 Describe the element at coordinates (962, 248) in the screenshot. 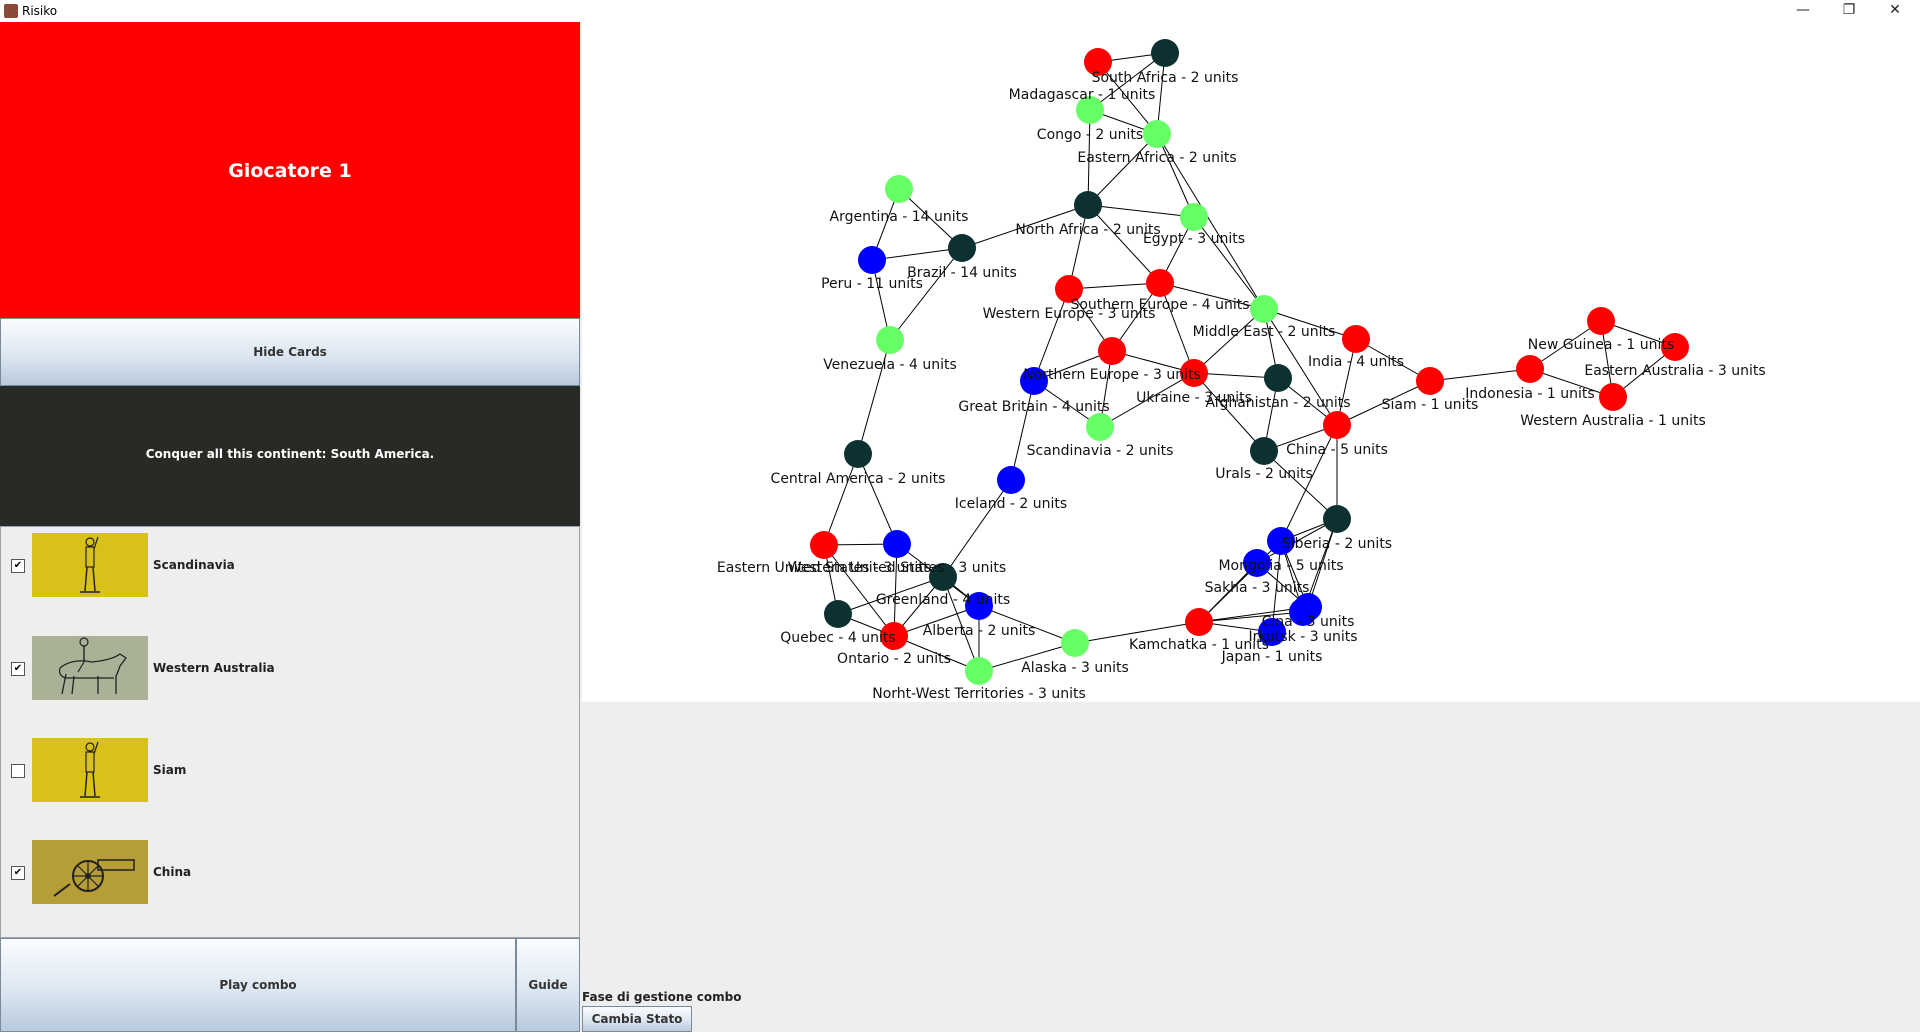

I see `territory-node-brazil` at that location.